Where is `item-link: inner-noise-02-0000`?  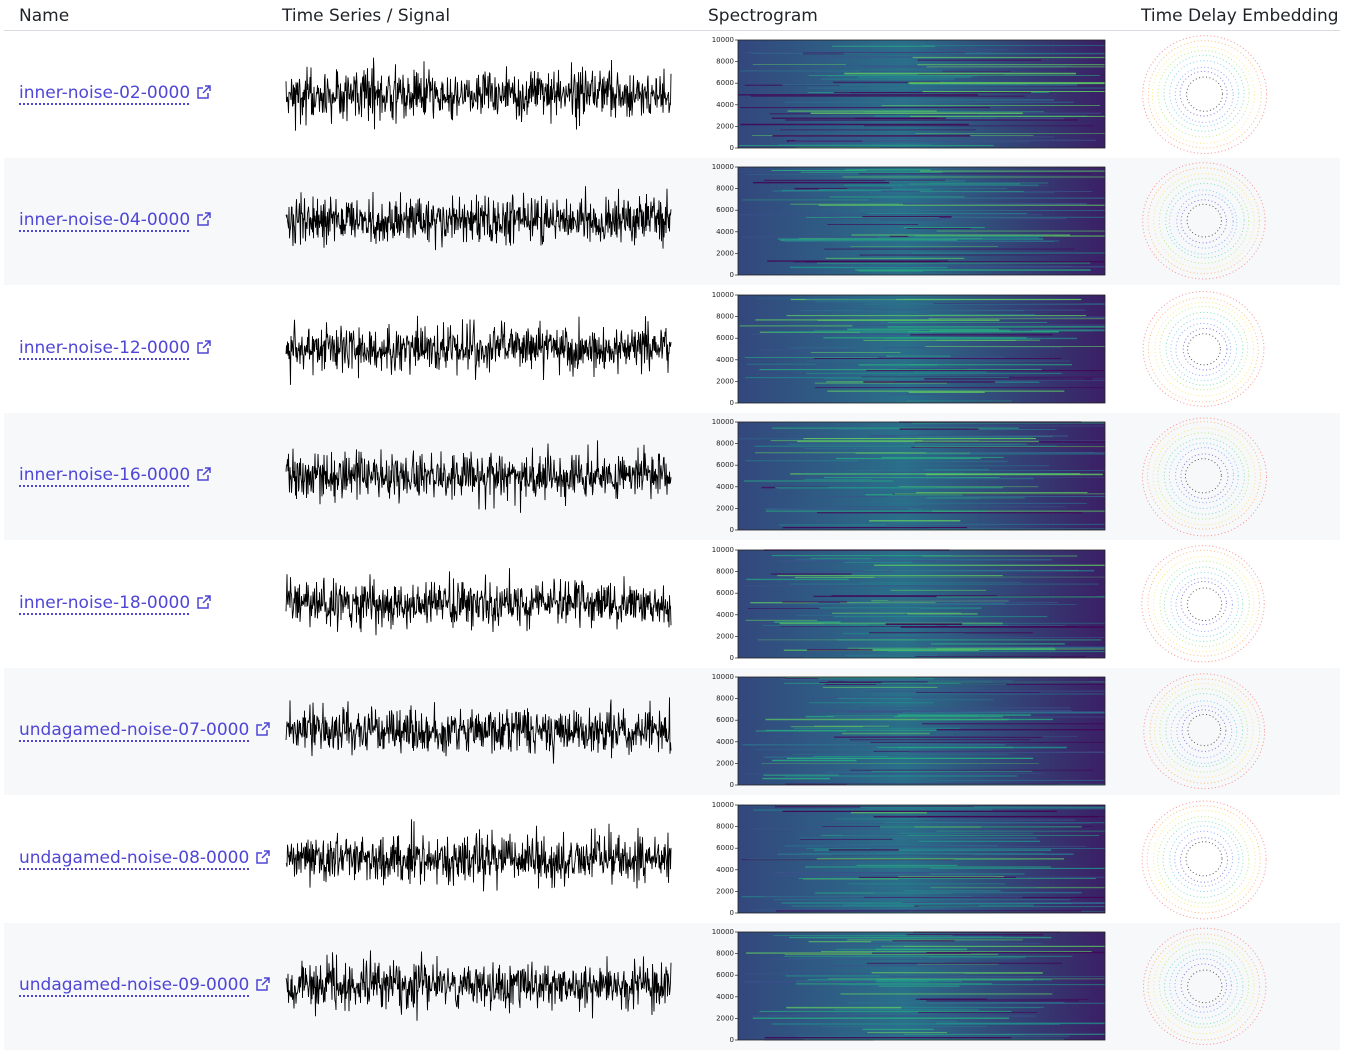 item-link: inner-noise-02-0000 is located at coordinates (115, 93).